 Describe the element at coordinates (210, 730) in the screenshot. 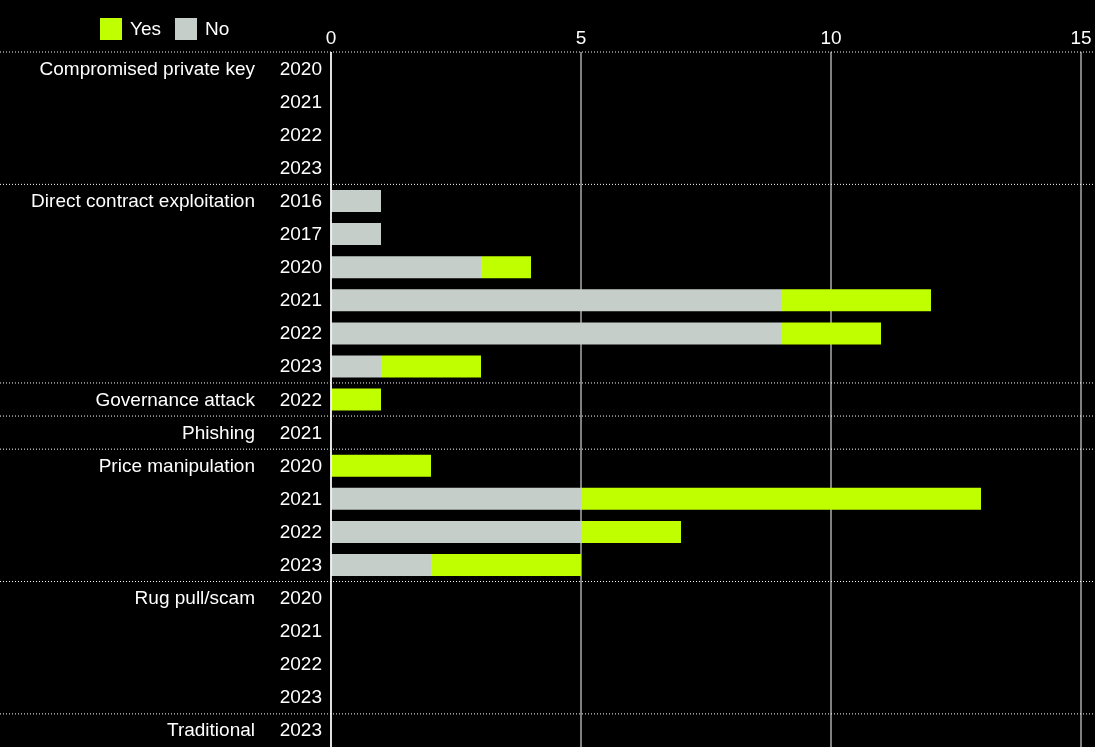

I see `text: Traditional` at that location.